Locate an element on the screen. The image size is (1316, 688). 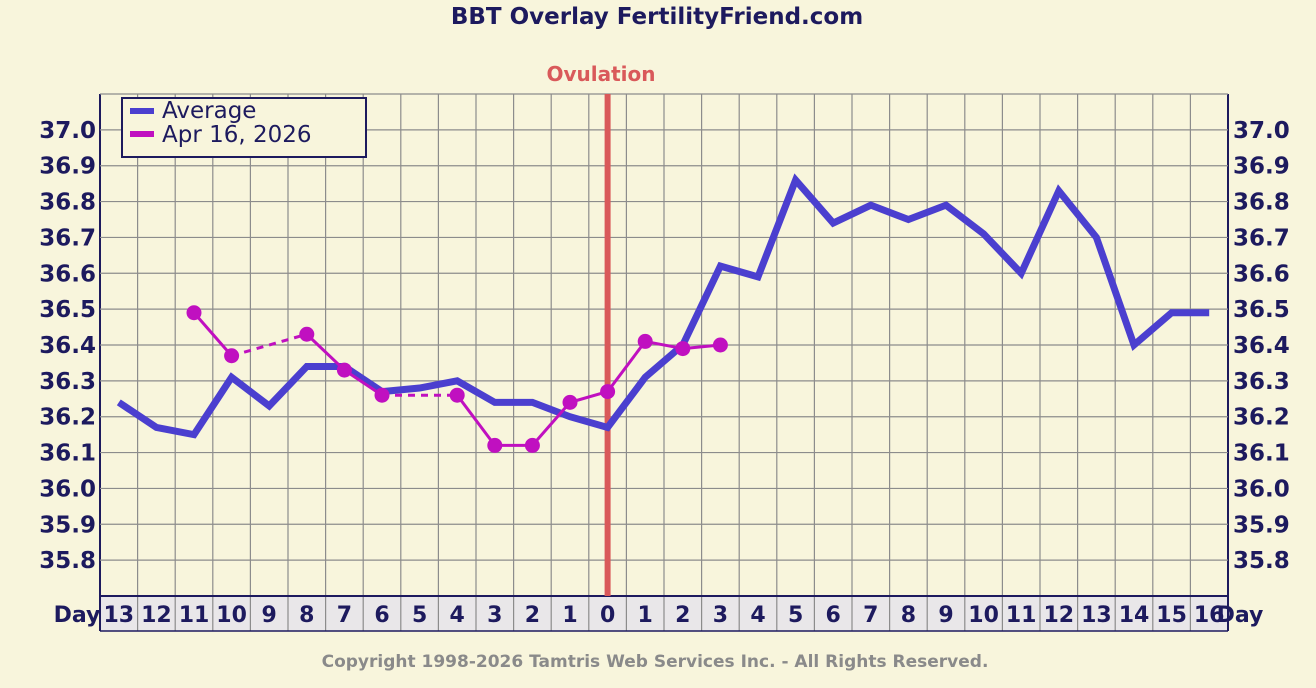
y-tick-label-right: 36.8 is located at coordinates (1261, 203).